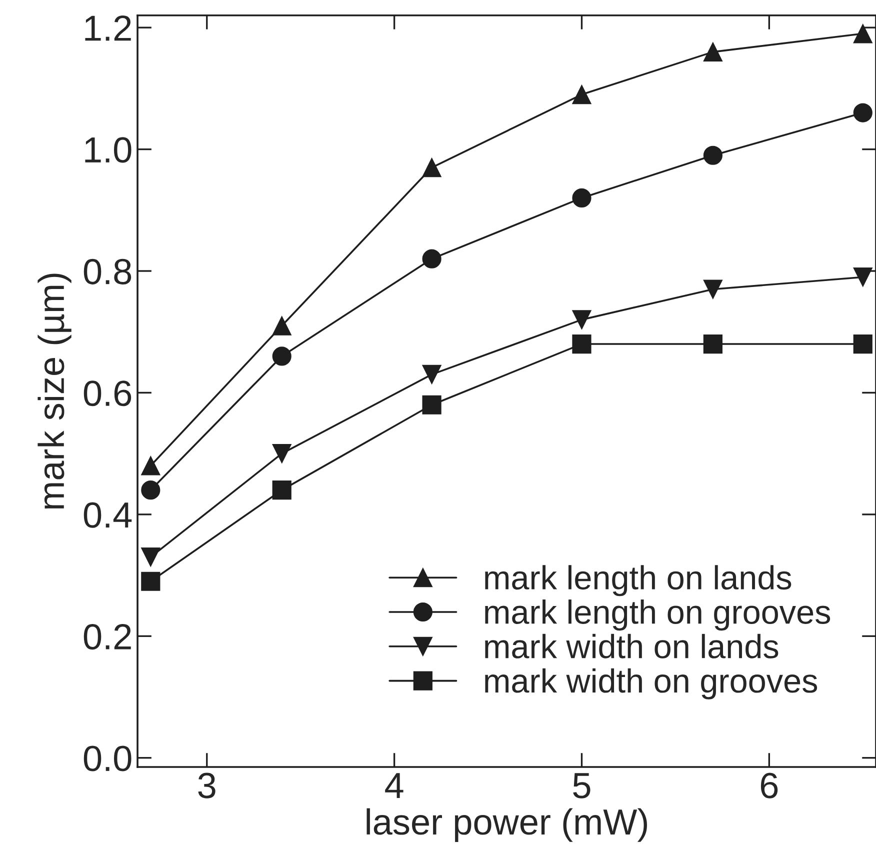 The width and height of the screenshot is (876, 856). Describe the element at coordinates (108, 515) in the screenshot. I see `y-tick-label: 0.4` at that location.